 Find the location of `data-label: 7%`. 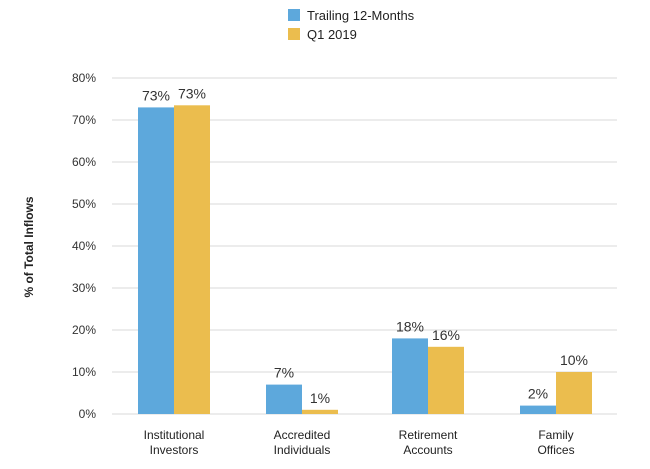

data-label: 7% is located at coordinates (284, 373).